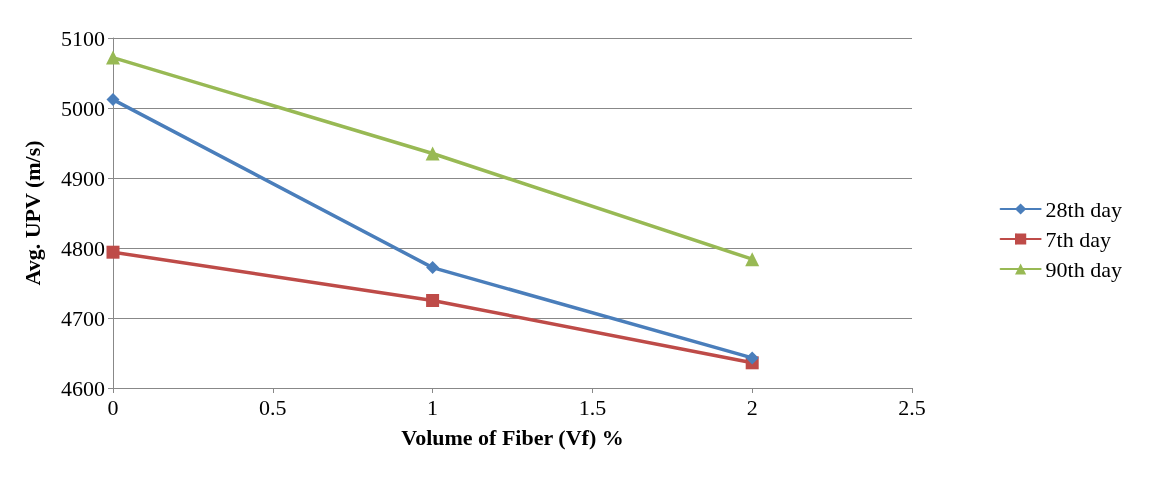 The height and width of the screenshot is (478, 1155). What do you see at coordinates (83, 318) in the screenshot?
I see `y-tick-label: 4700` at bounding box center [83, 318].